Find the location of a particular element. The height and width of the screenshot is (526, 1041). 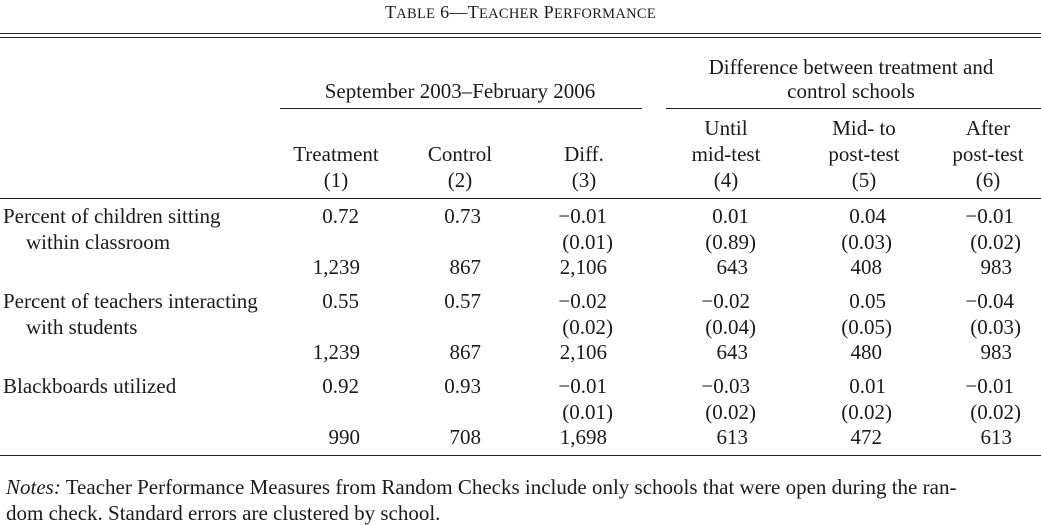

cell-n: 408 is located at coordinates (866, 267).